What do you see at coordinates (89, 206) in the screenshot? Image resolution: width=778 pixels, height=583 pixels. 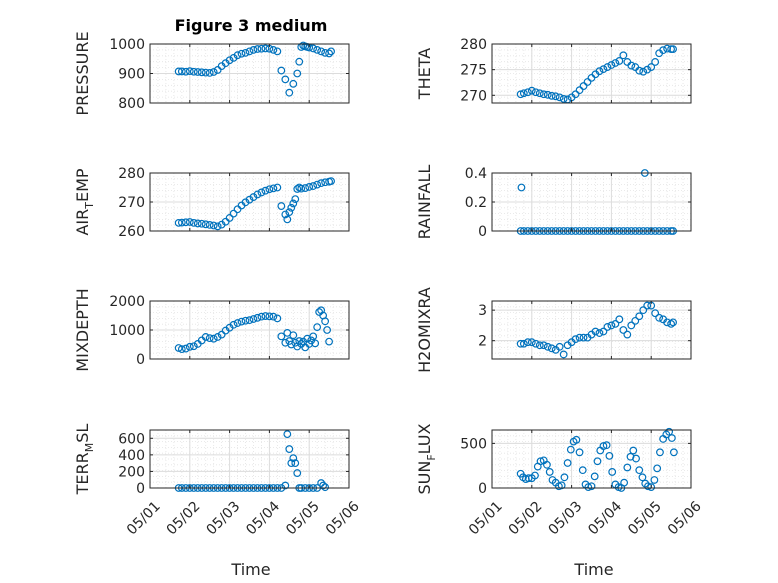 I see `y-axis-label-subscript: T` at bounding box center [89, 206].